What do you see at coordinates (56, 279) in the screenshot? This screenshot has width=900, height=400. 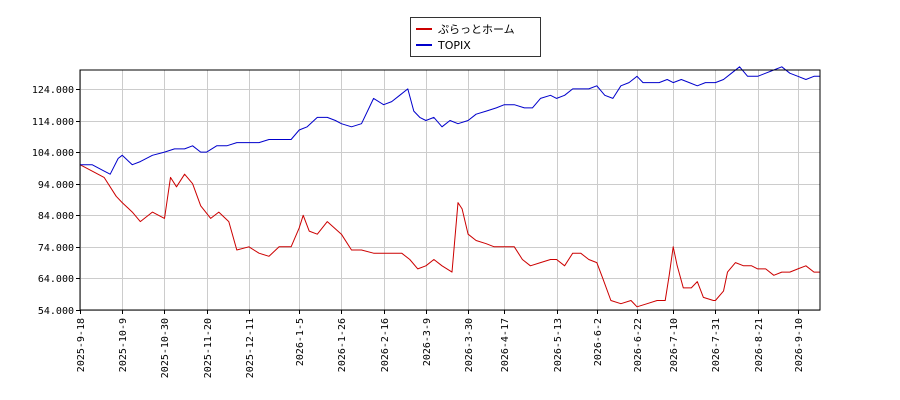 I see `y-tick-label: 64.000` at bounding box center [56, 279].